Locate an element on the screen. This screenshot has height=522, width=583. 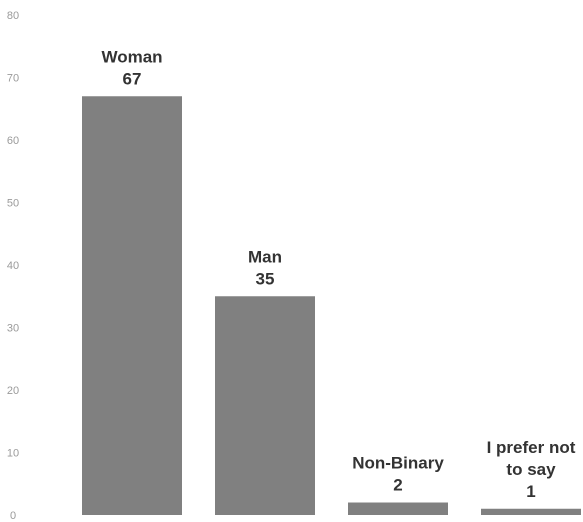
category-label: Man is located at coordinates (265, 256).